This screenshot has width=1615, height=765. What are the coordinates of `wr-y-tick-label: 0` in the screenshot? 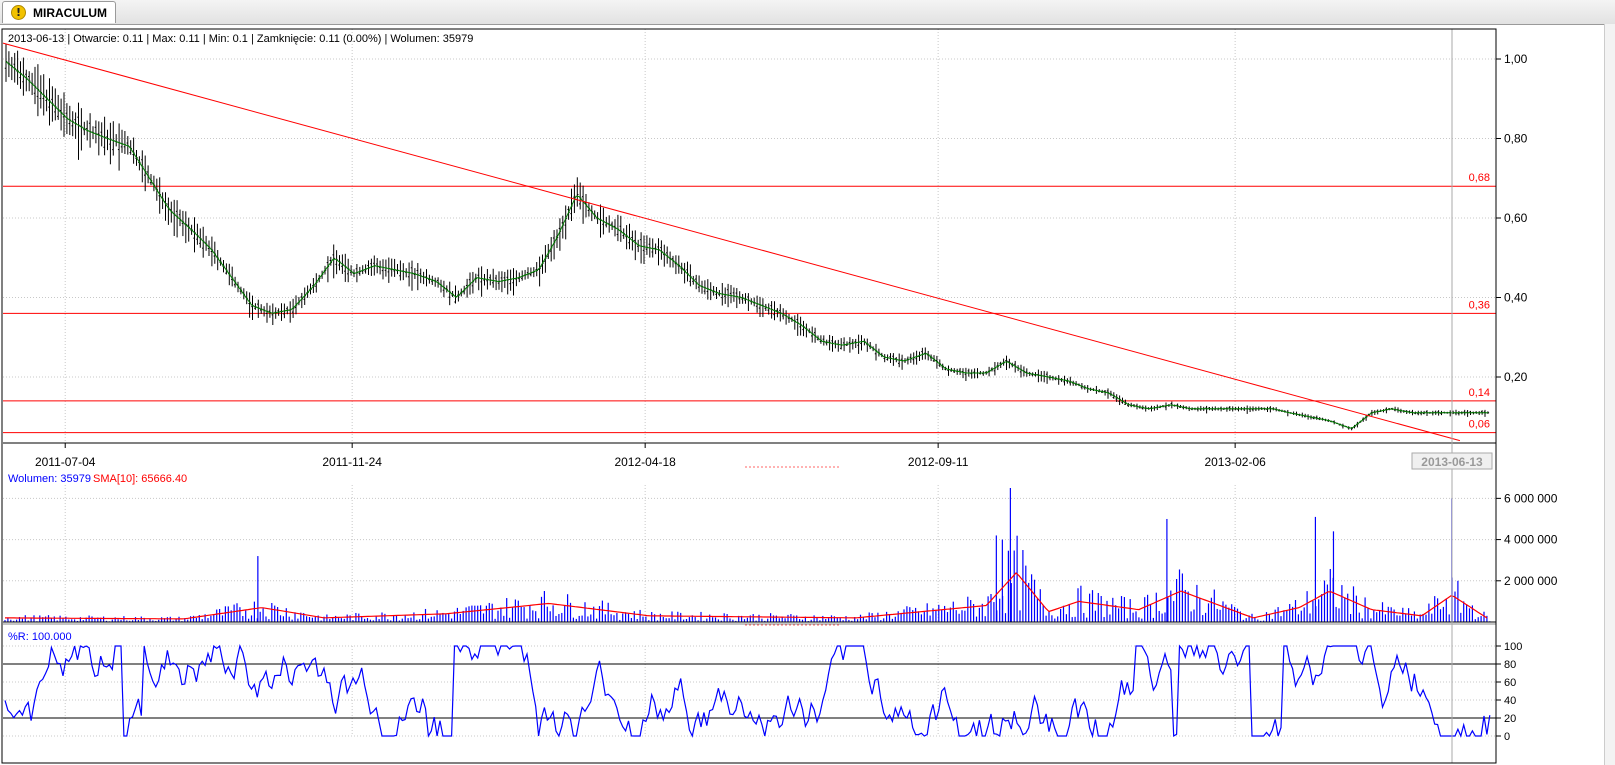 It's located at (1507, 737).